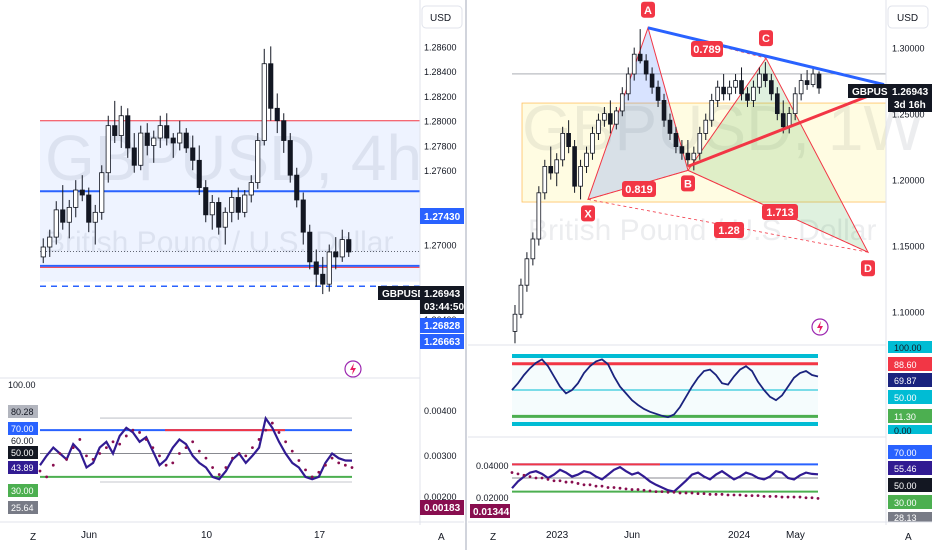  What do you see at coordinates (908, 49) in the screenshot?
I see `right-price-tick: 1.30000` at bounding box center [908, 49].